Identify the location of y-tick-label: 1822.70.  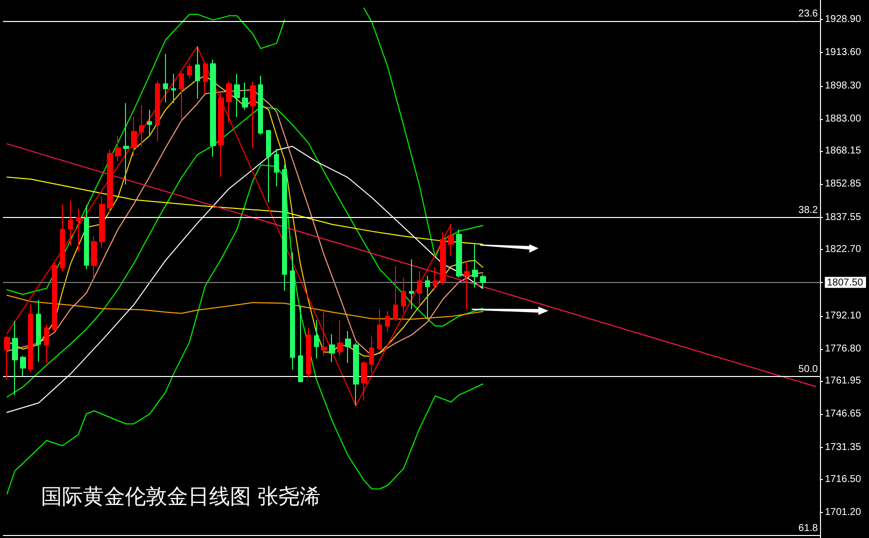
(843, 250).